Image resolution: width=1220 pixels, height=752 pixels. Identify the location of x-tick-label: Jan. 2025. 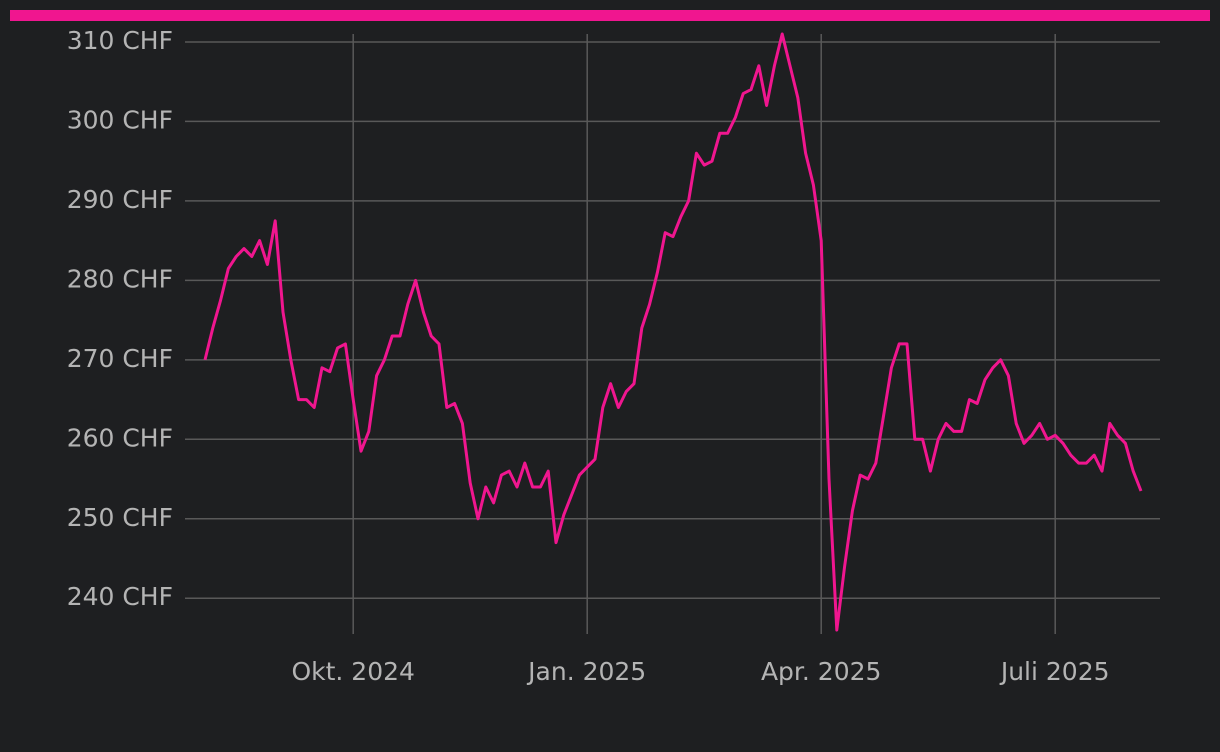
(586, 671).